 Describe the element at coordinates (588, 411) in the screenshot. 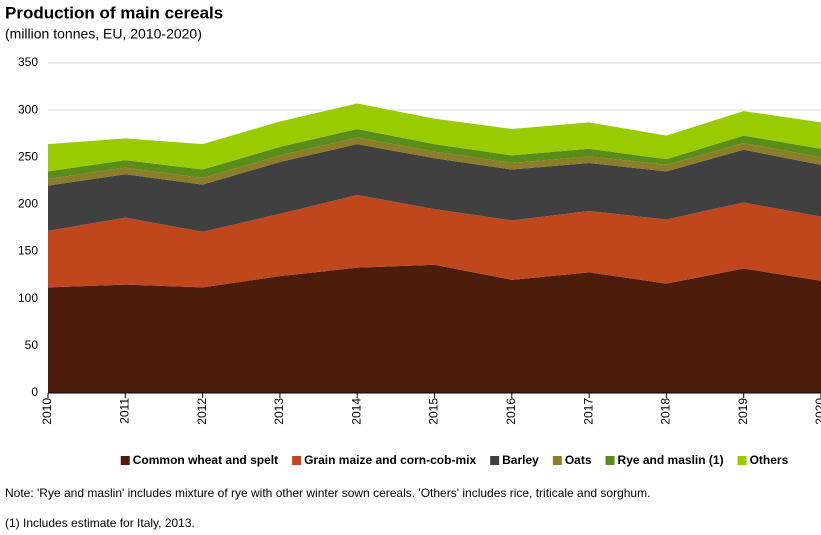

I see `x-tick-label: 2017` at that location.